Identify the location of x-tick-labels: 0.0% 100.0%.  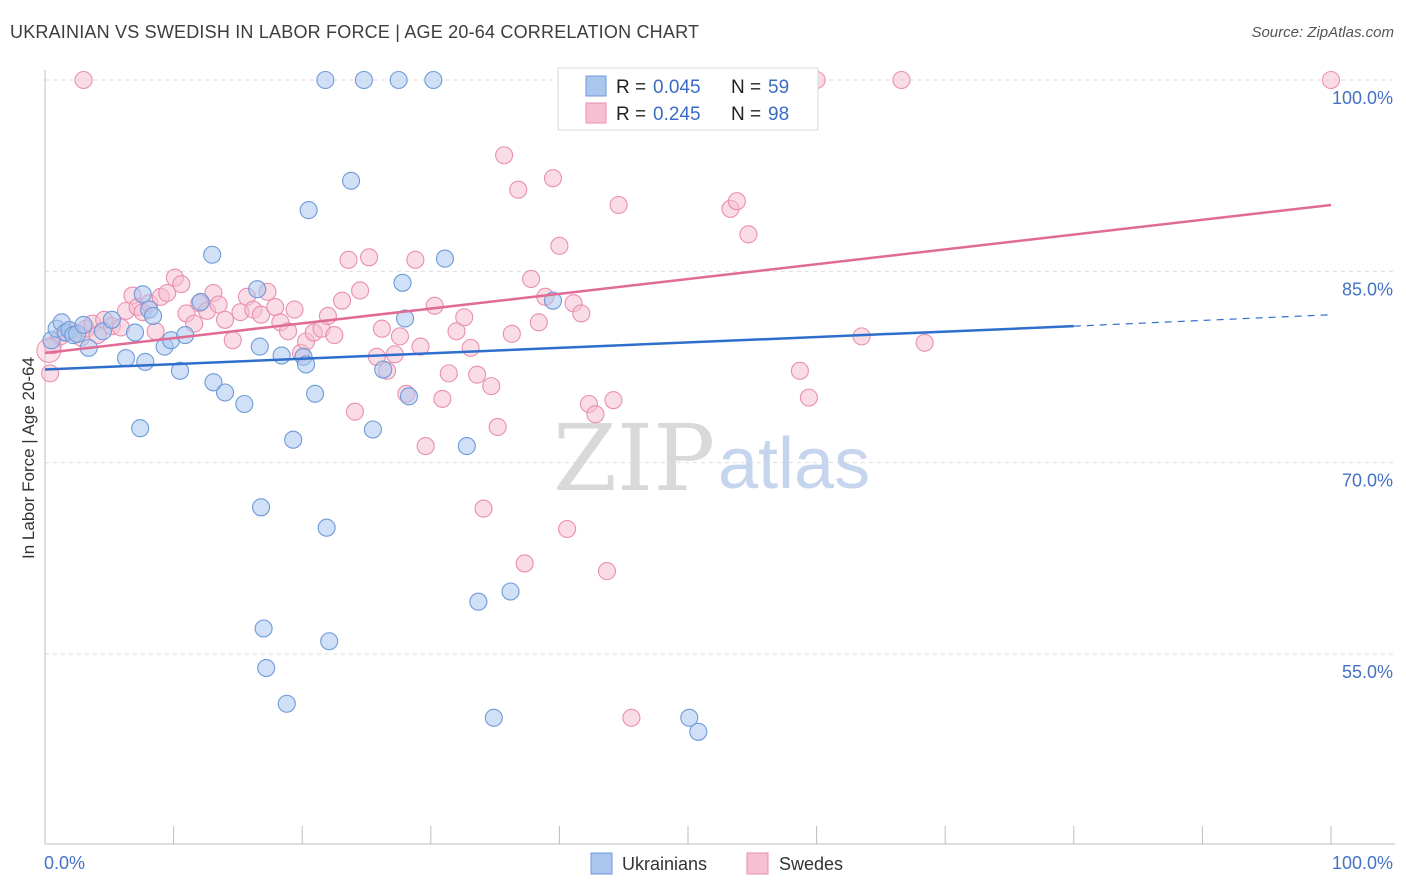
(718, 863).